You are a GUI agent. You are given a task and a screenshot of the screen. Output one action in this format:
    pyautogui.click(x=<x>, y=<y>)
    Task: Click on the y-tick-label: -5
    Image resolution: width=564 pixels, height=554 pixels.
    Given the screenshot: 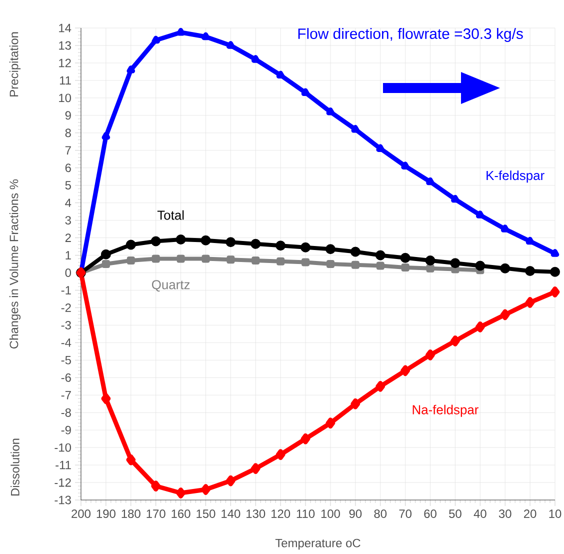 What is the action you would take?
    pyautogui.click(x=66, y=360)
    